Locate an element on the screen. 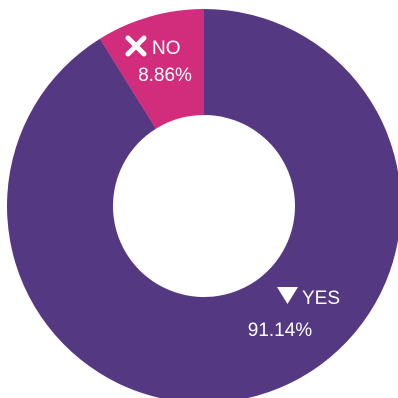 This screenshot has width=398, height=398. slice-yes-value: 91.14% is located at coordinates (280, 330).